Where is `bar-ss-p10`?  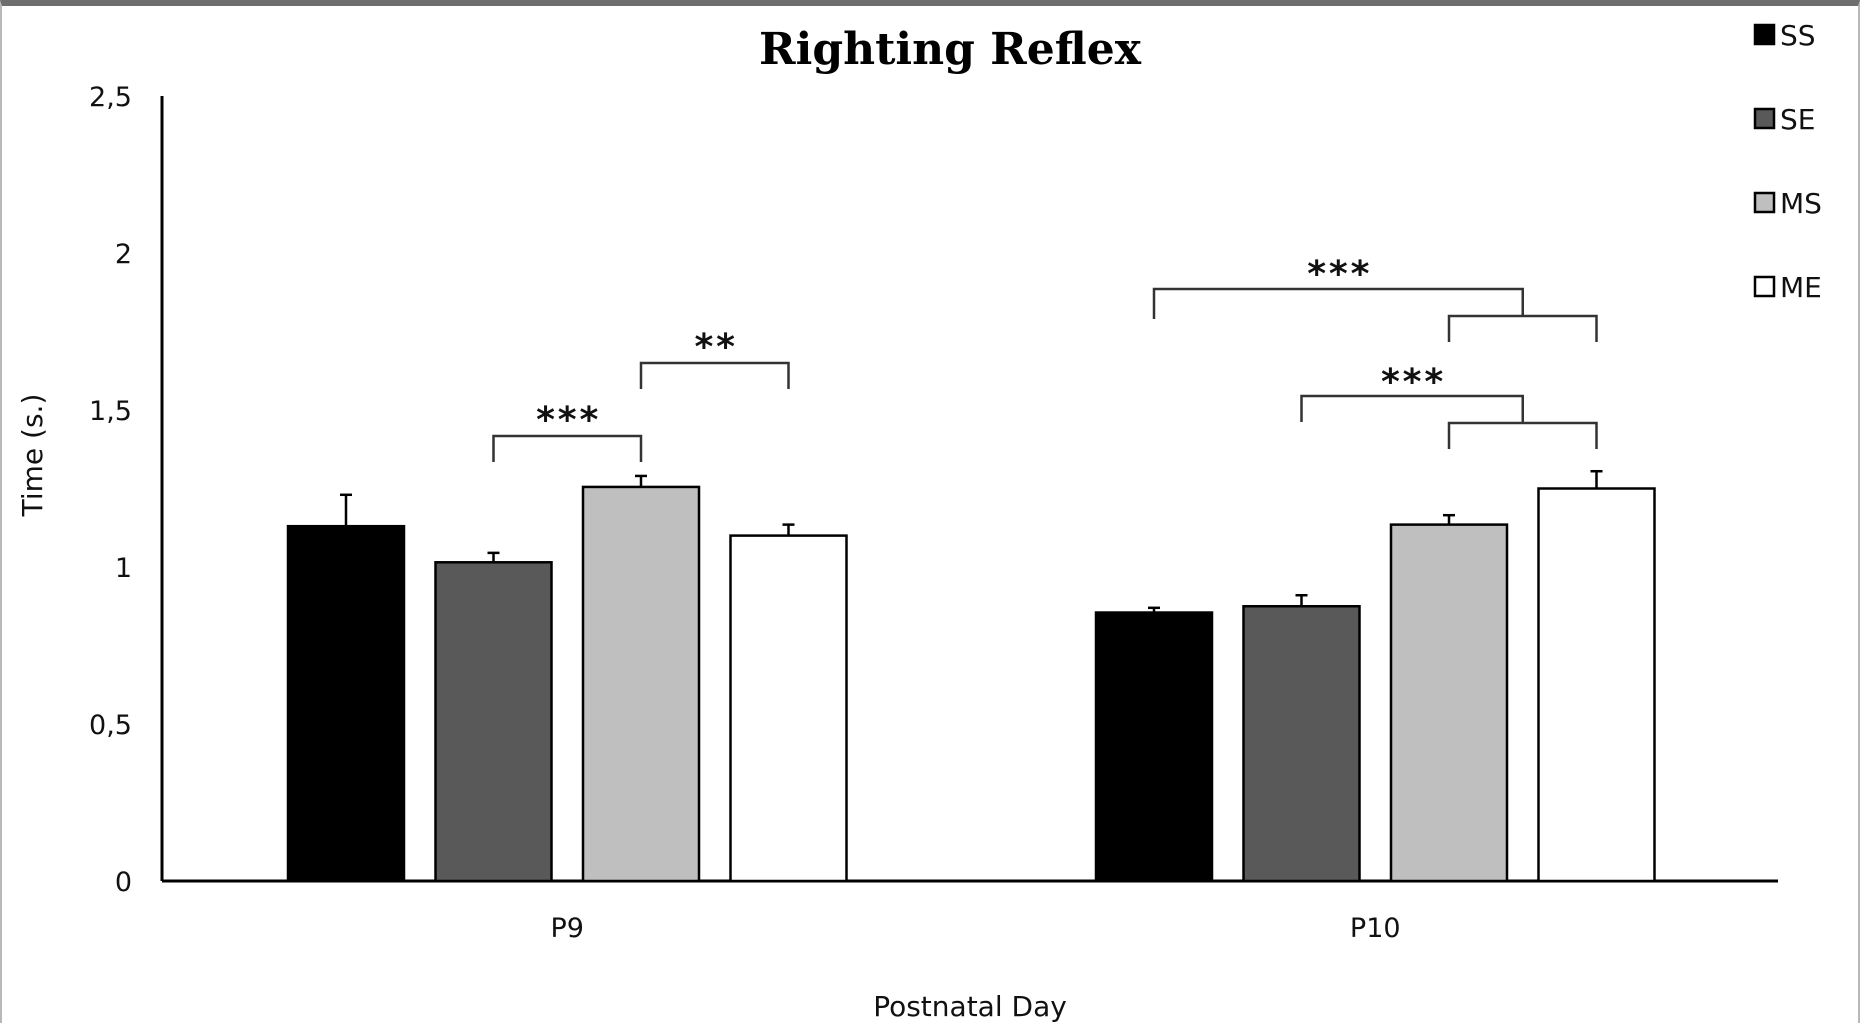
bar-ss-p10 is located at coordinates (1154, 747).